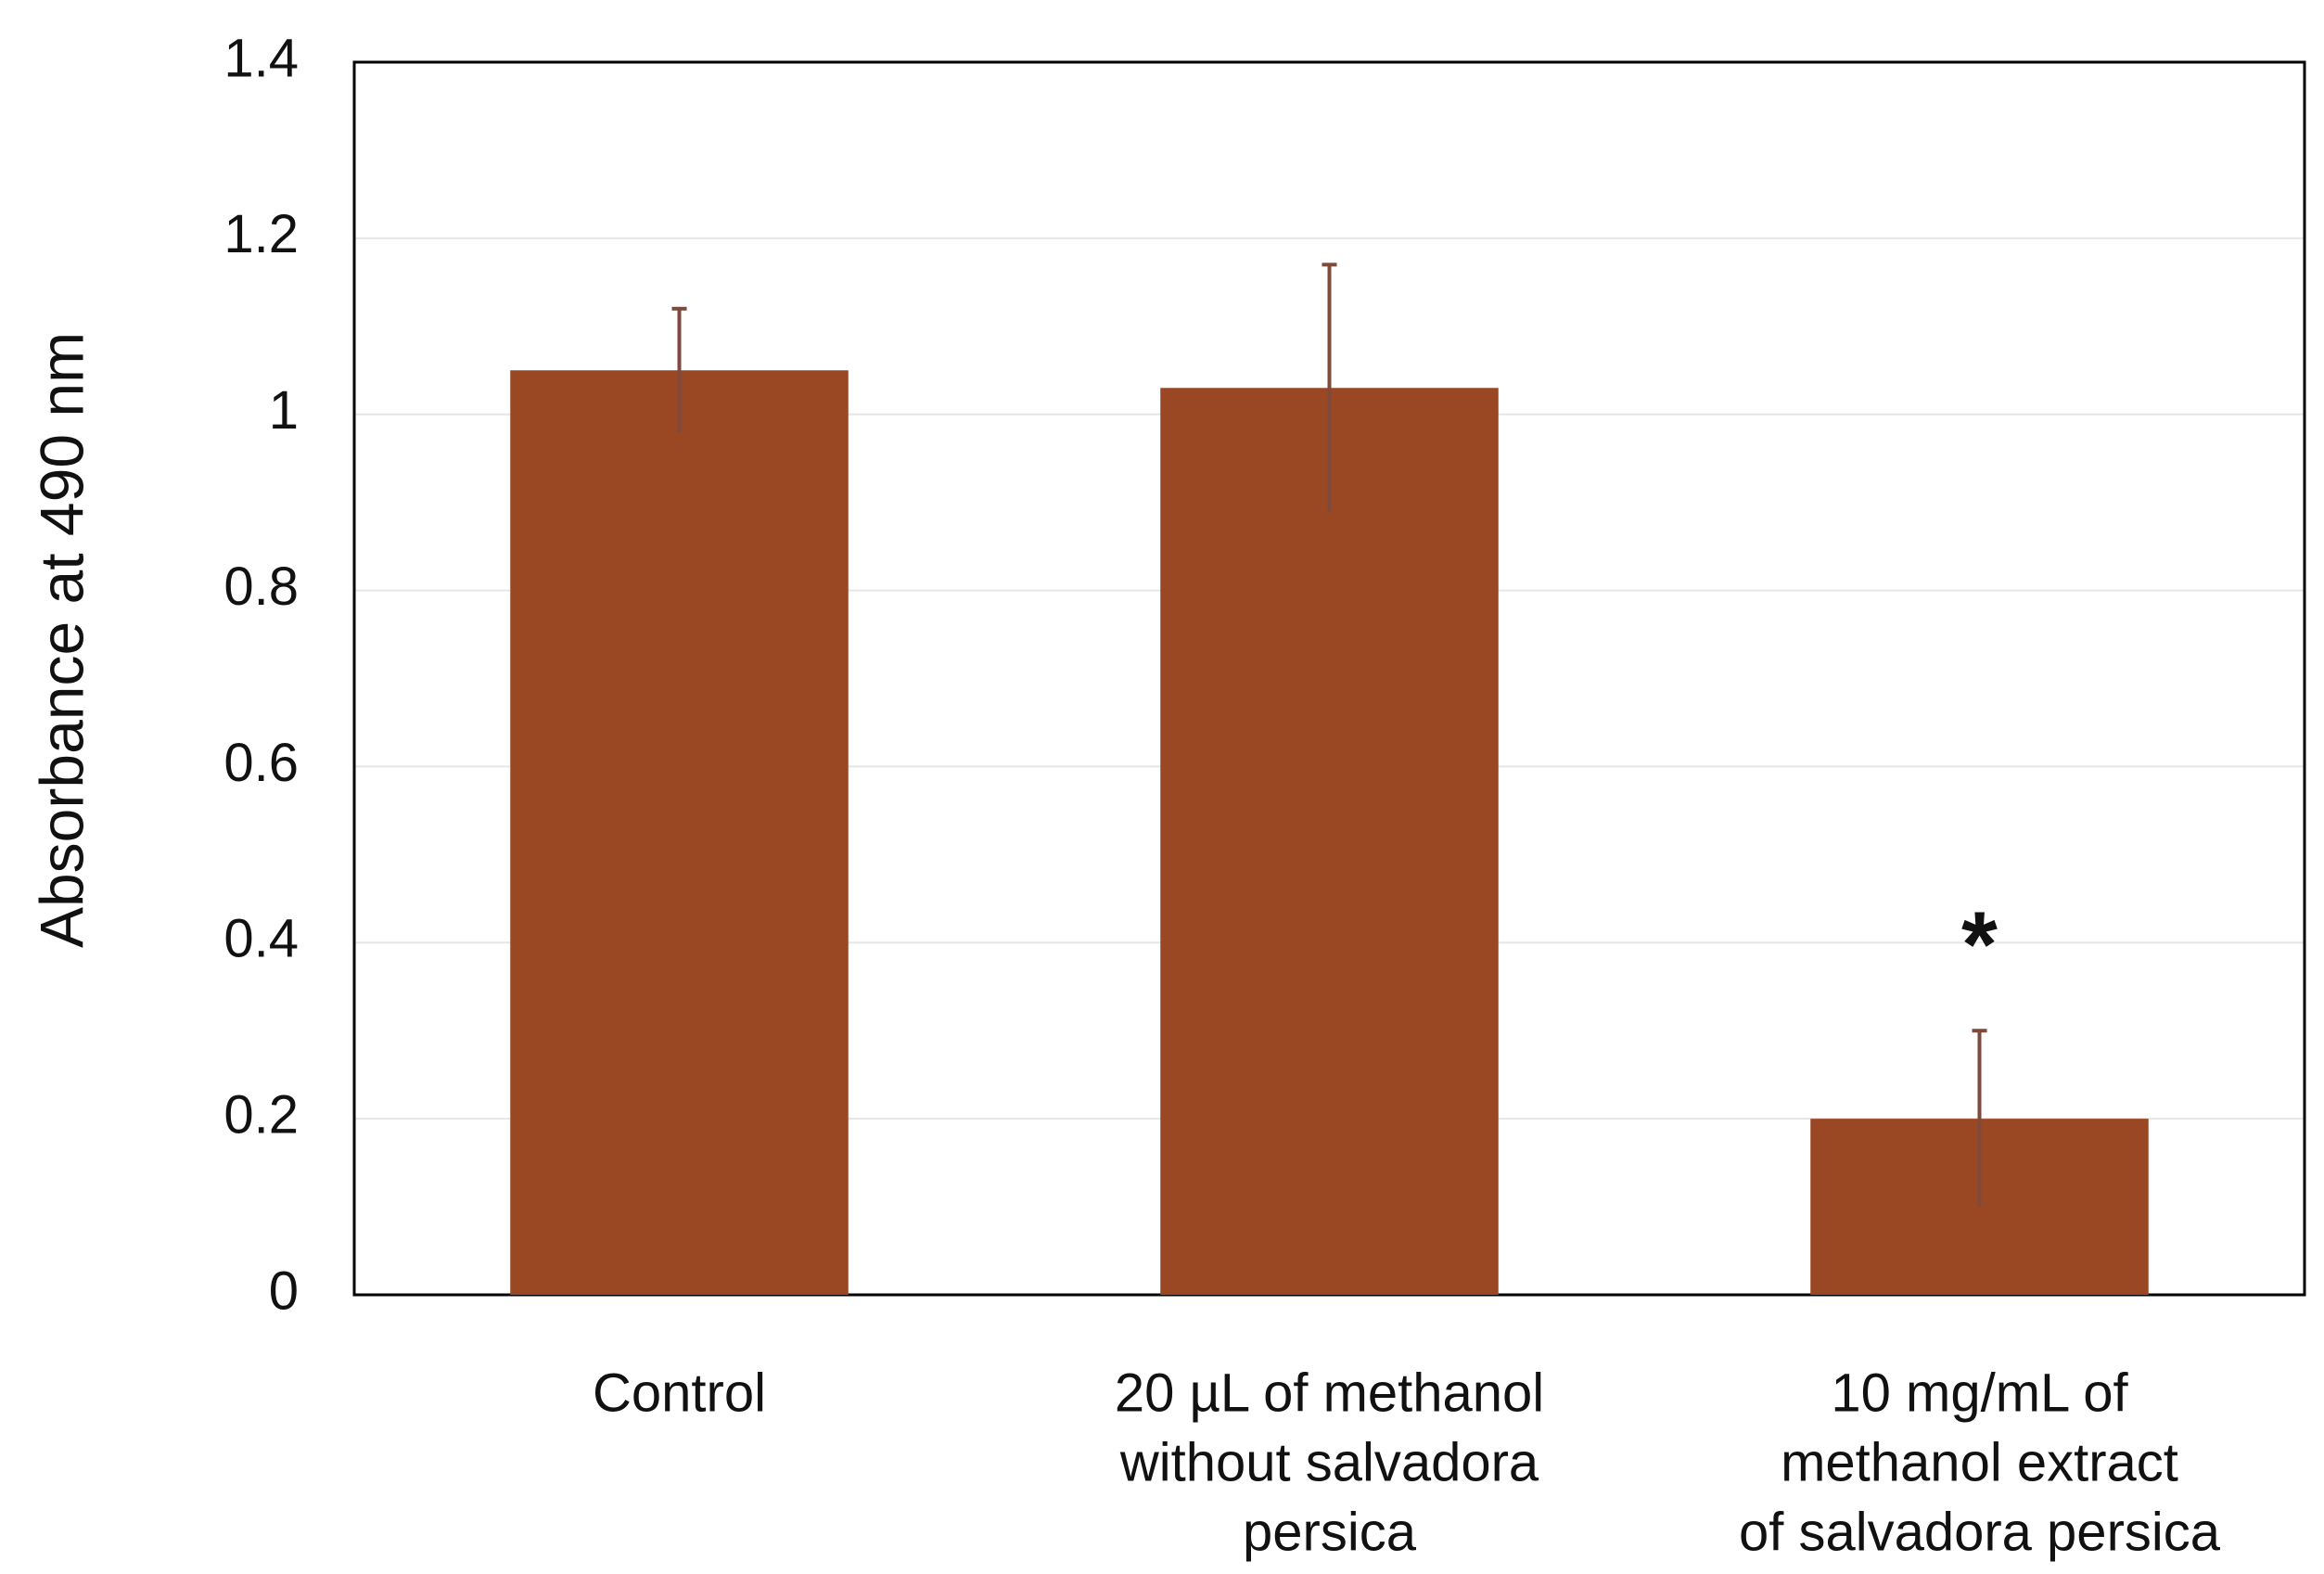  Describe the element at coordinates (261, 939) in the screenshot. I see `y-tick-label: 0.4` at that location.